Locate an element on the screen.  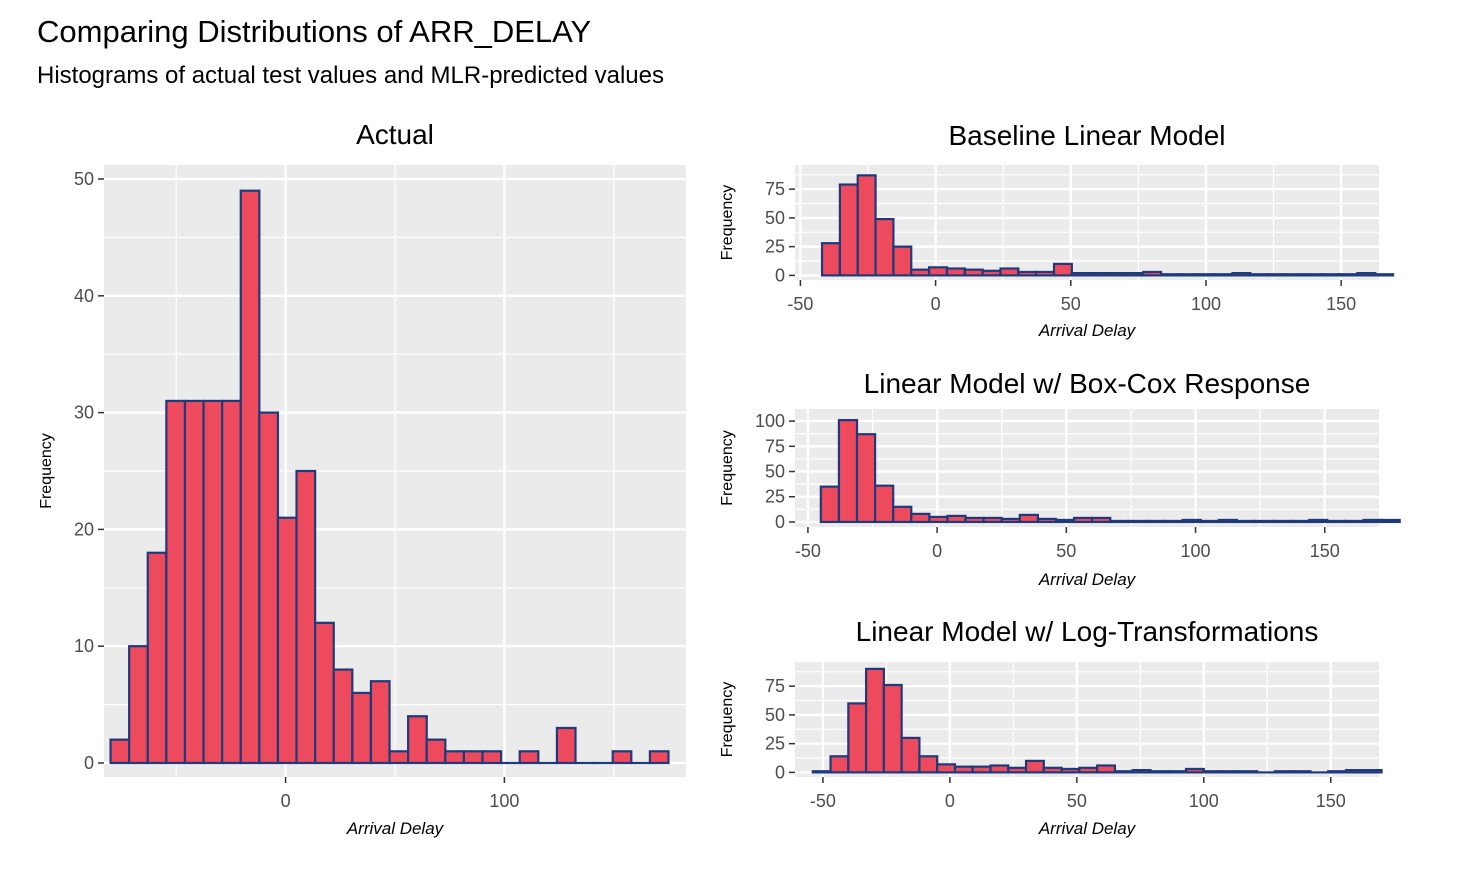
x-tick-label: 50 is located at coordinates (1077, 801).